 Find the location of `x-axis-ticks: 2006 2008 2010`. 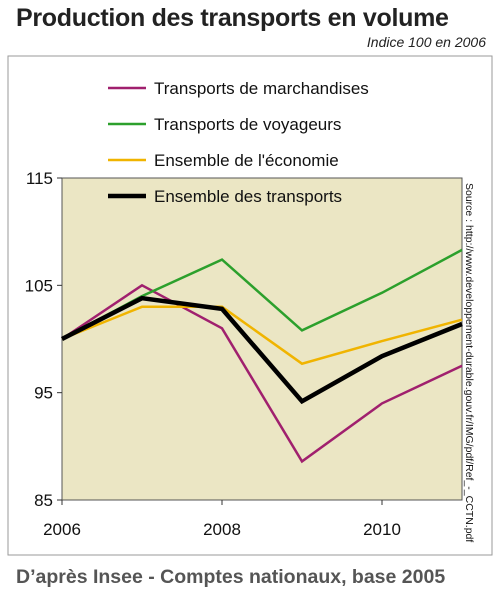

x-axis-ticks: 2006 2008 2010 is located at coordinates (222, 519).